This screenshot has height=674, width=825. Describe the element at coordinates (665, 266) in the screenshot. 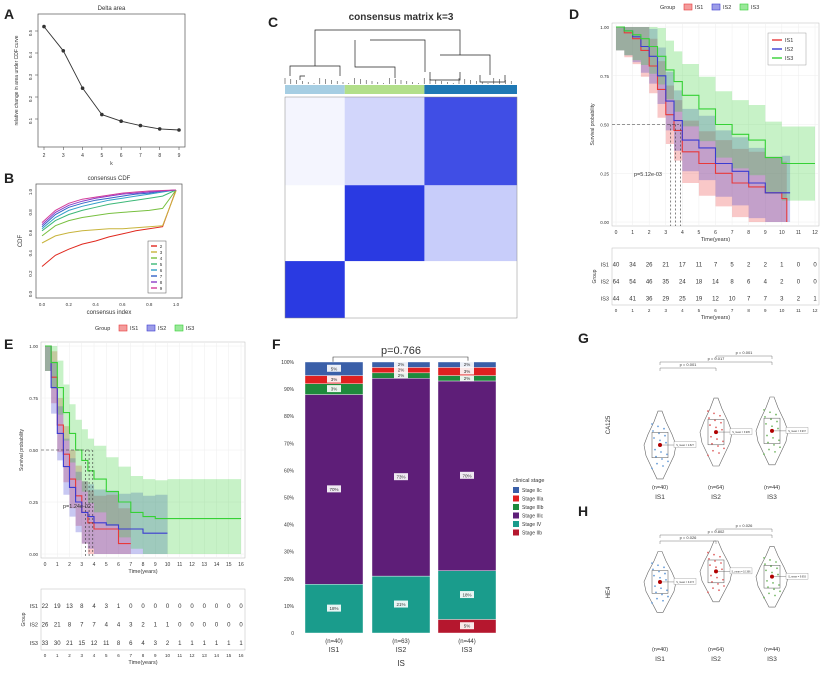

I see `km-d-risk-value: 21` at that location.